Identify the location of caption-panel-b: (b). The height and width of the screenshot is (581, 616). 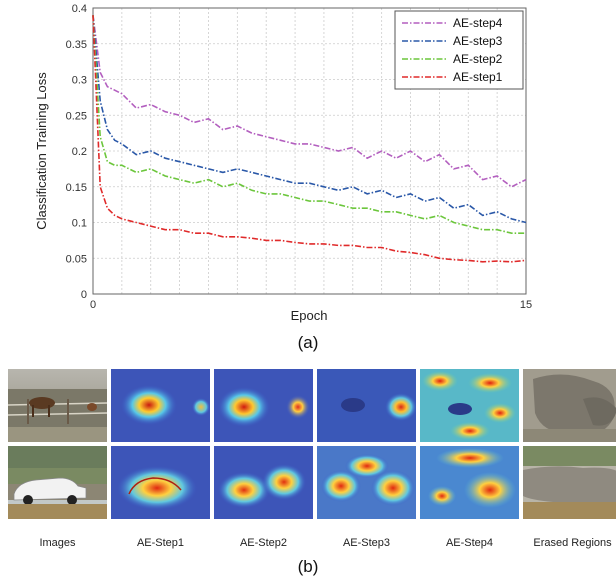
(308, 566).